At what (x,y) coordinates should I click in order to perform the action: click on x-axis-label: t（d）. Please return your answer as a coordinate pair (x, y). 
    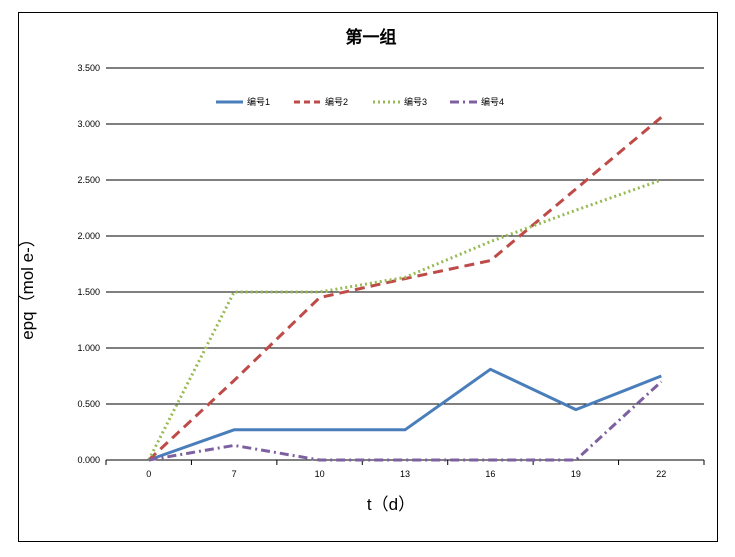
    Looking at the image, I should click on (391, 504).